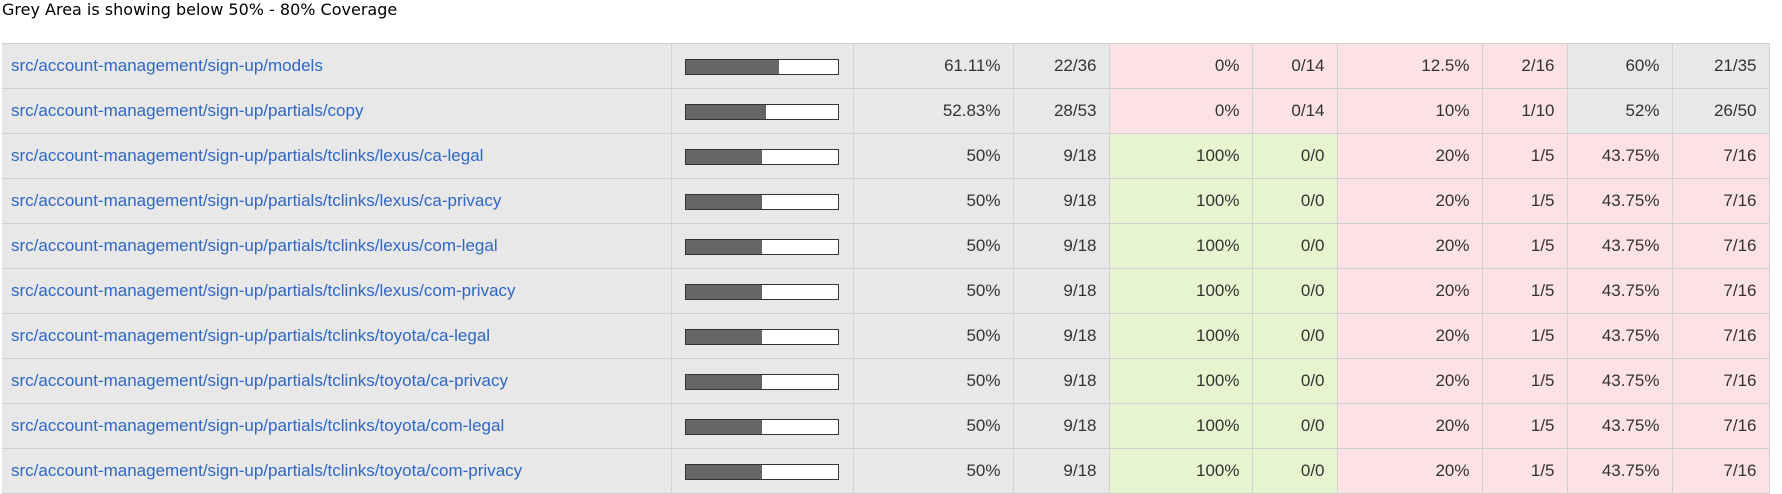  Describe the element at coordinates (1721, 66) in the screenshot. I see `lines-fraction-cell: 21/35` at that location.